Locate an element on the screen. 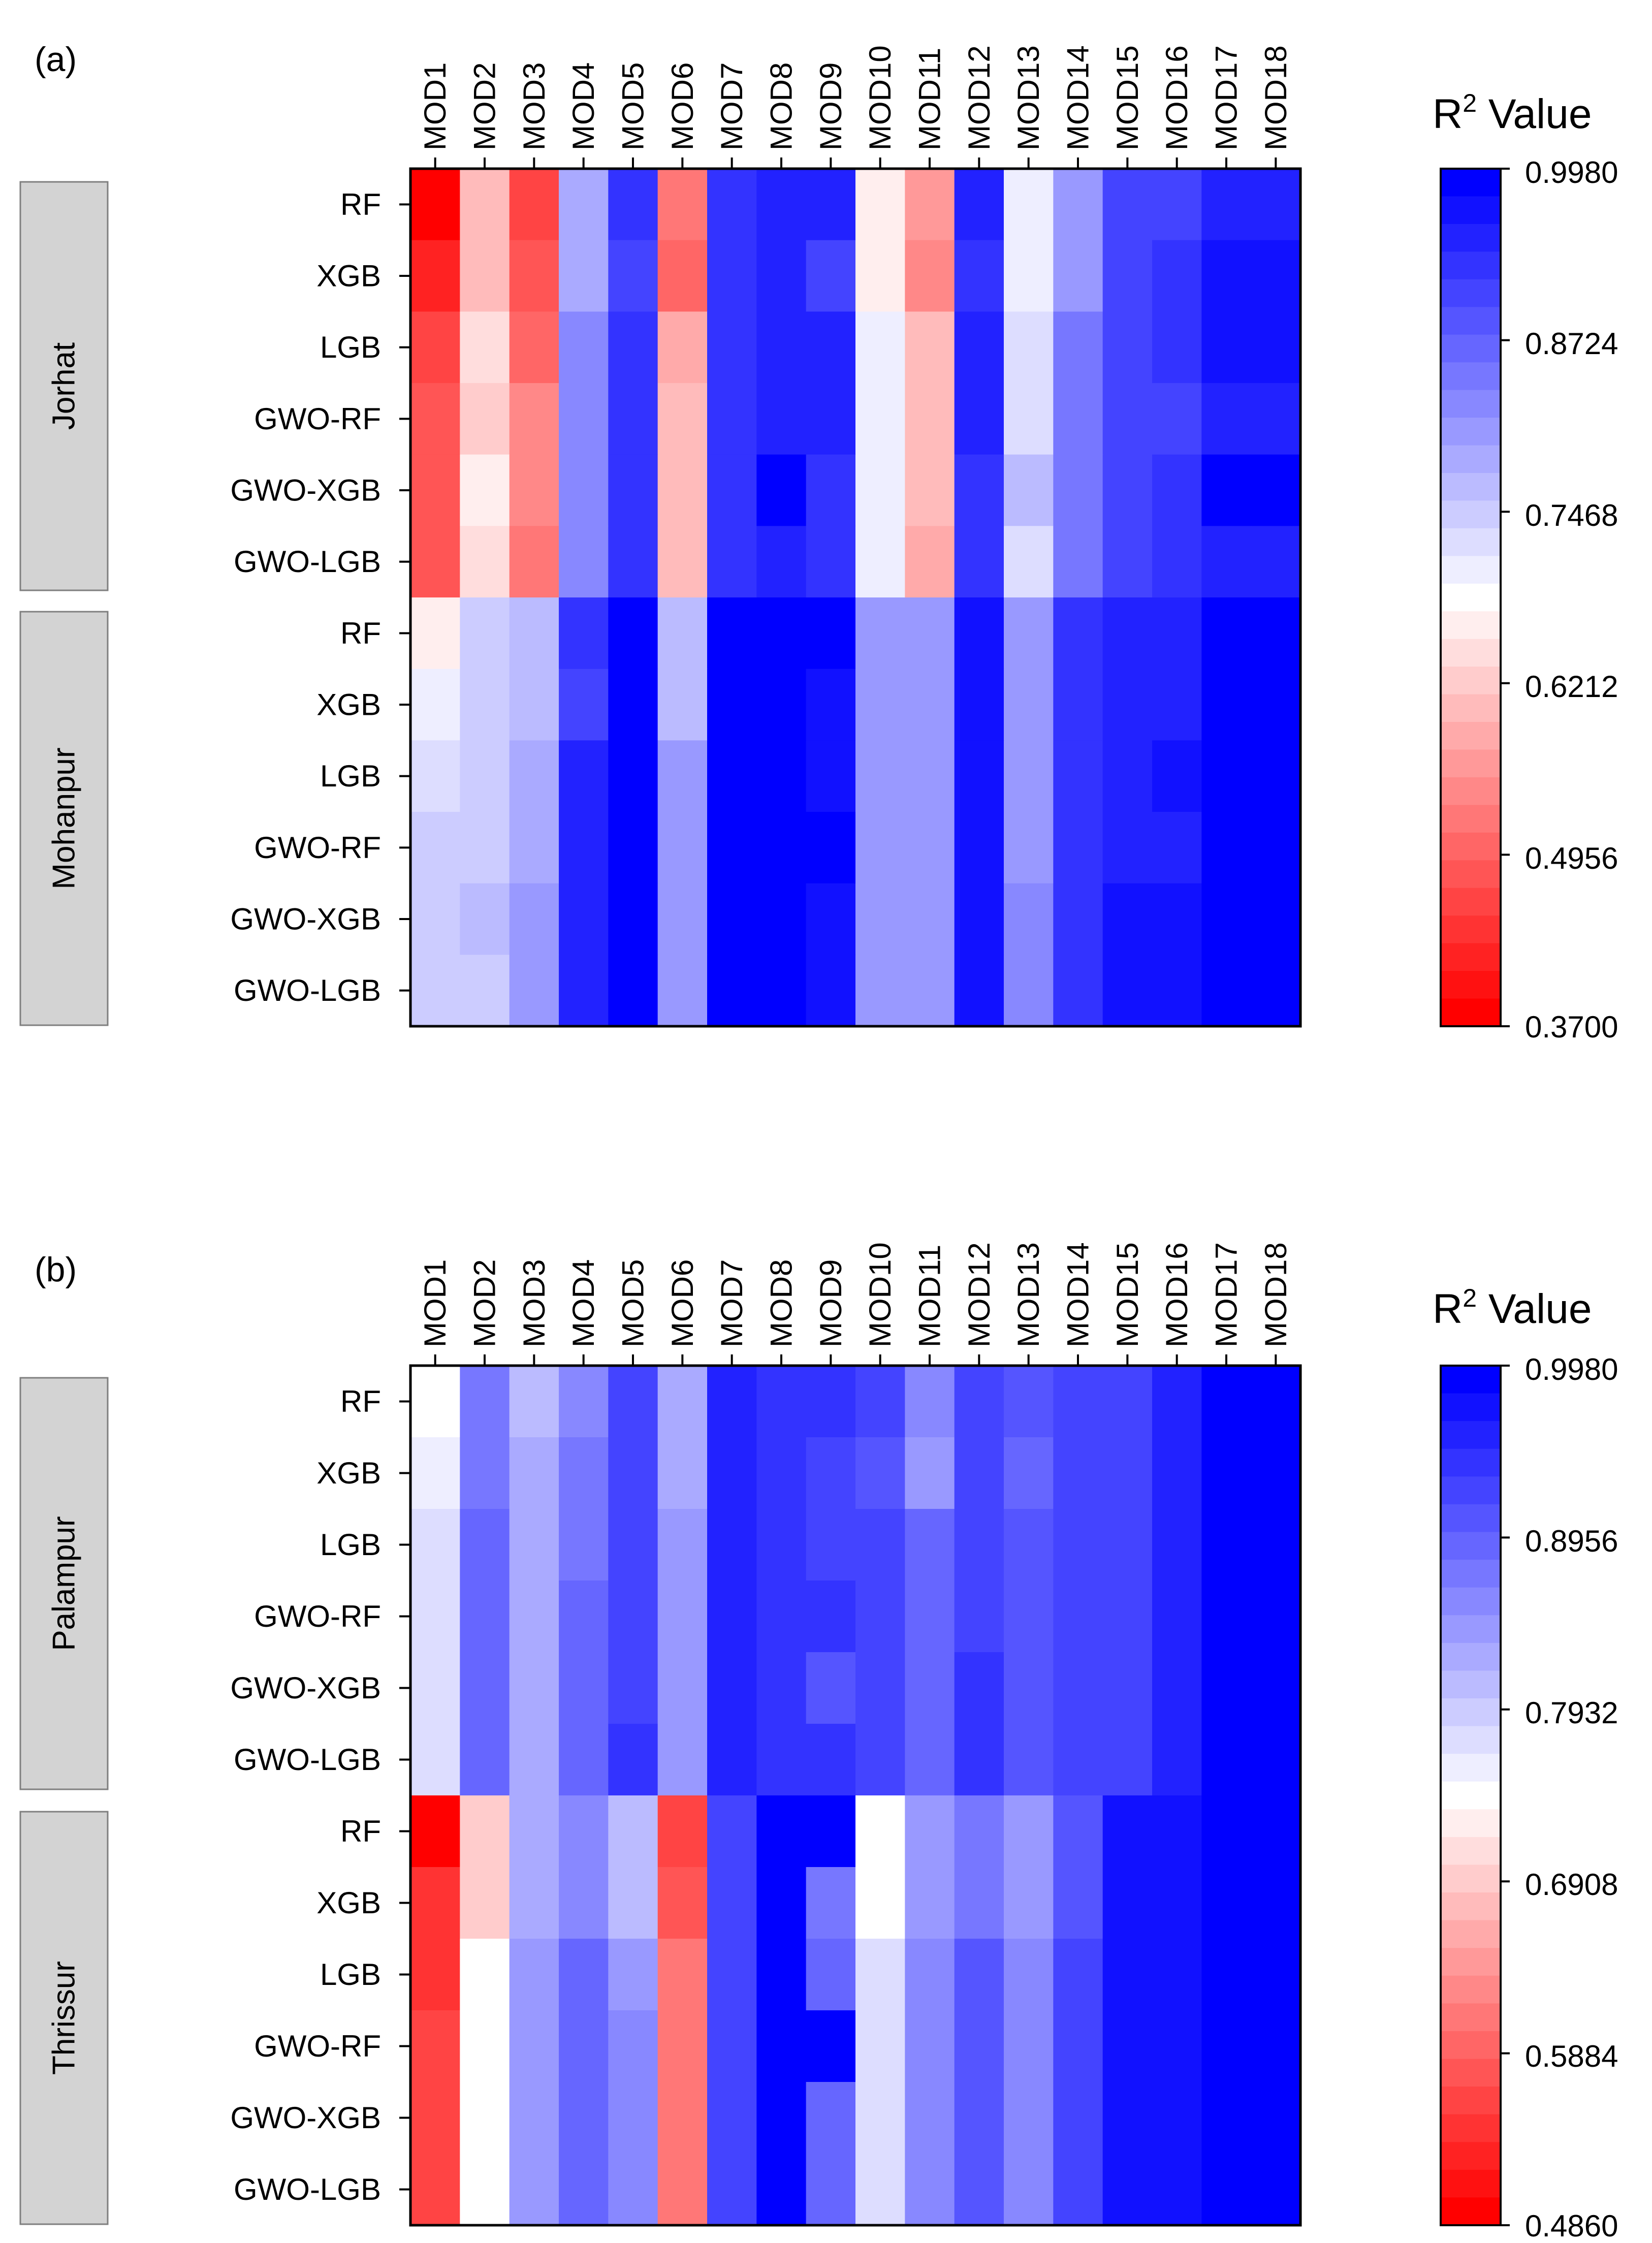 Image resolution: width=1652 pixels, height=2243 pixels. colorbar-tick-label: 0.4860 is located at coordinates (1571, 2226).